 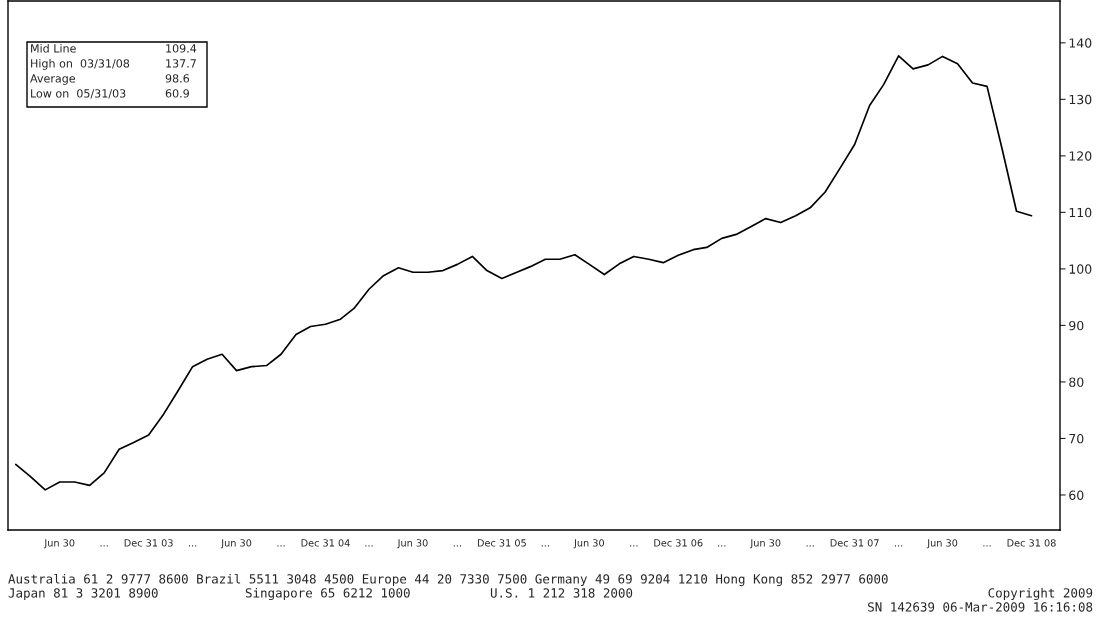 What do you see at coordinates (1040, 594) in the screenshot?
I see `text: Copyright 2009` at bounding box center [1040, 594].